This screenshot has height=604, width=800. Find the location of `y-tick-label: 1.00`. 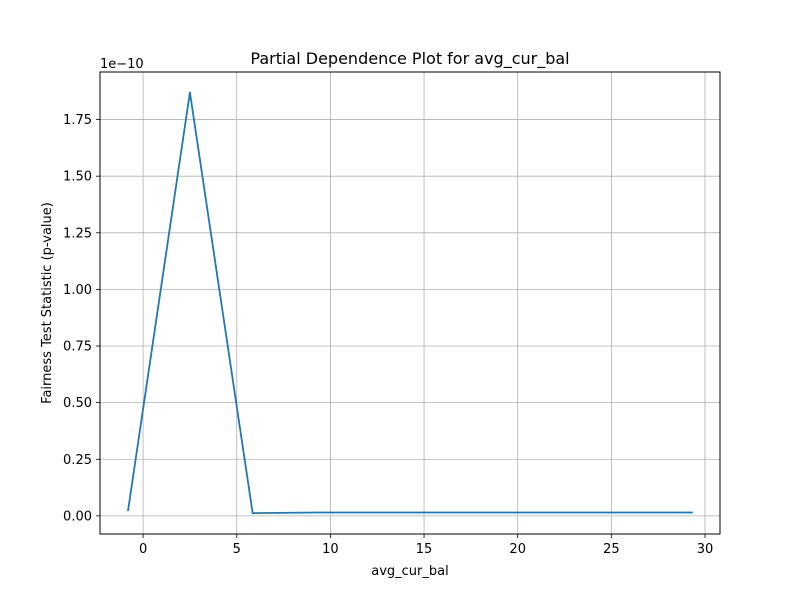

y-tick-label: 1.00 is located at coordinates (77, 290).